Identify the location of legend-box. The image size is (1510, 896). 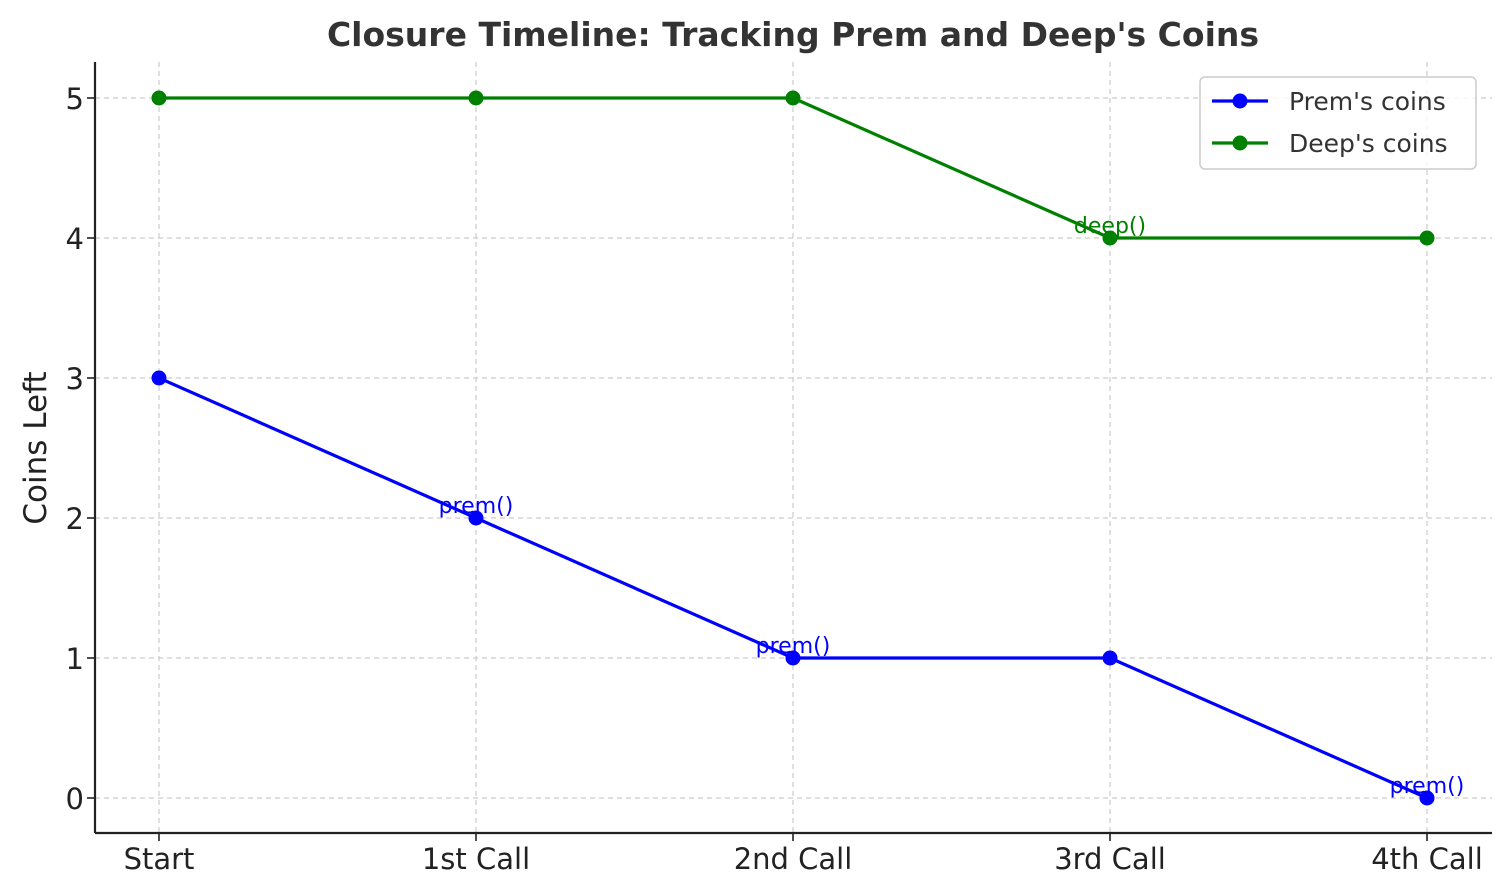
(1338, 123).